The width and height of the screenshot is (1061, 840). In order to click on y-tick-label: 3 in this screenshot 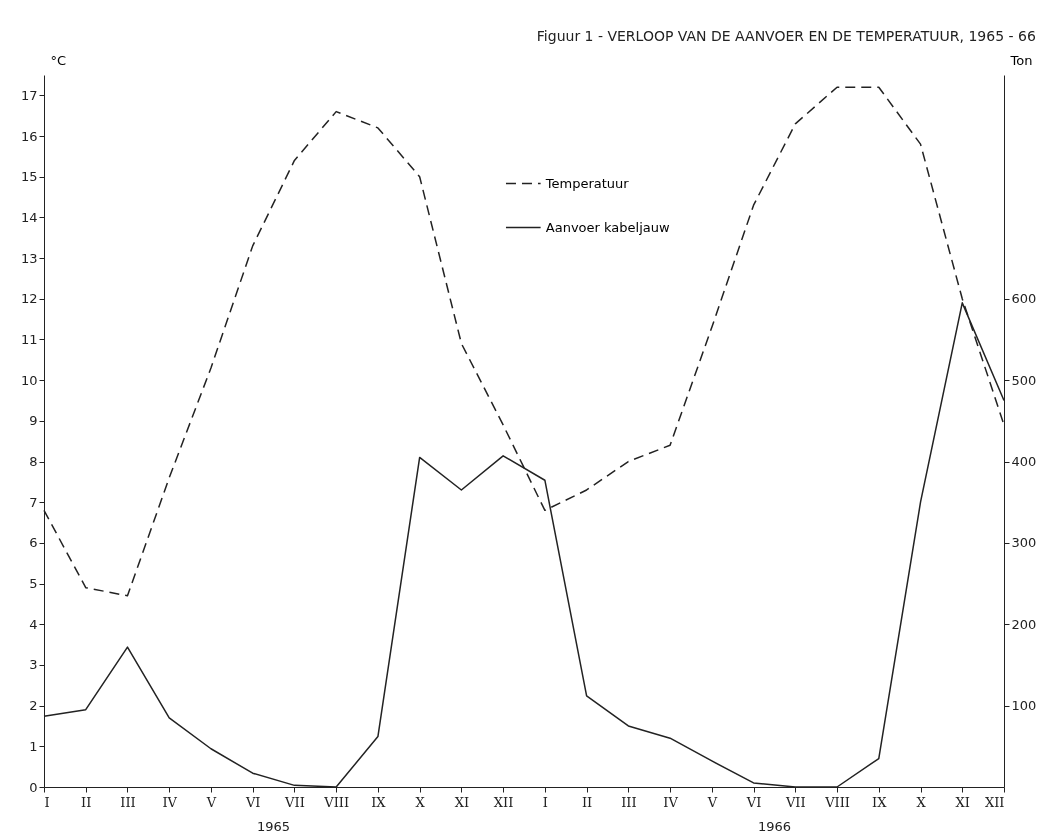, I will do `click(33, 665)`.